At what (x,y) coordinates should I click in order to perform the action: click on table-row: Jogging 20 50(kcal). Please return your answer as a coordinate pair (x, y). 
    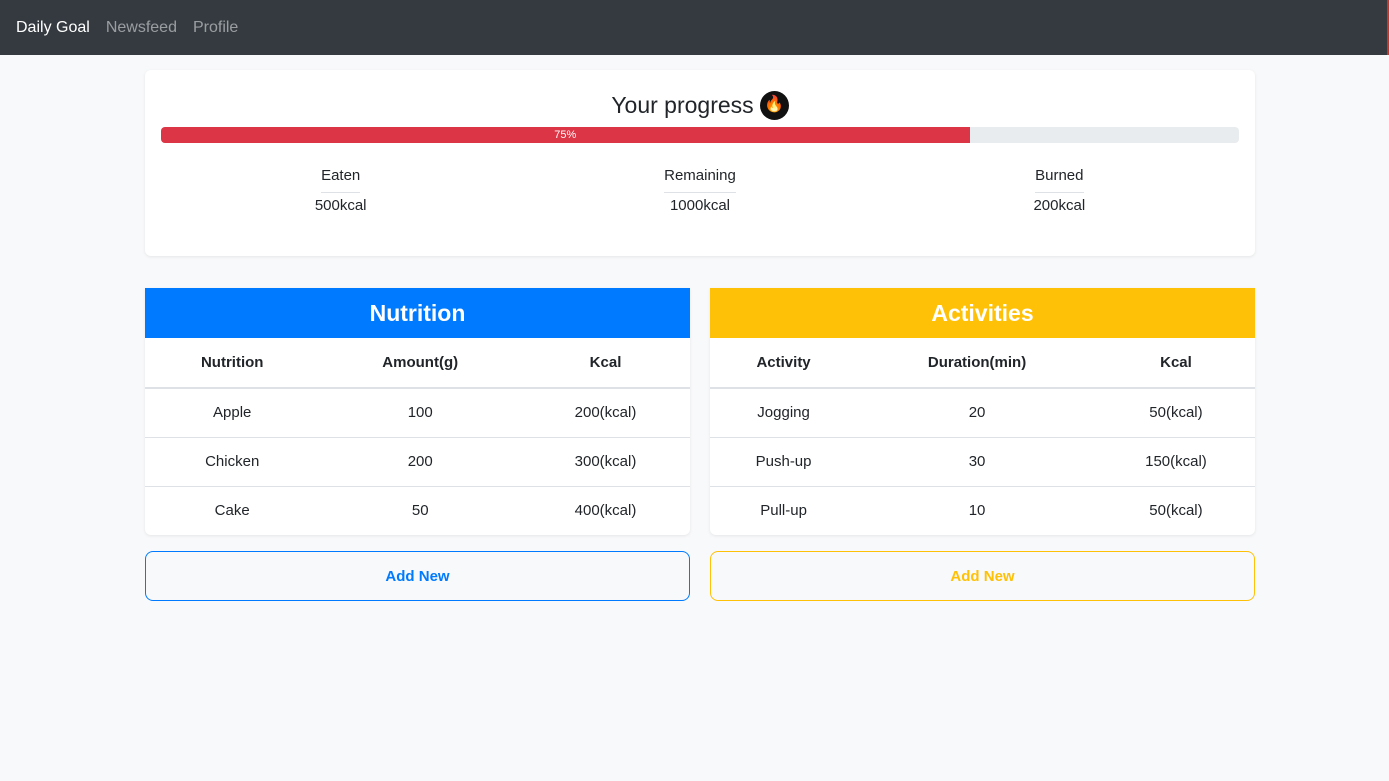
    Looking at the image, I should click on (982, 412).